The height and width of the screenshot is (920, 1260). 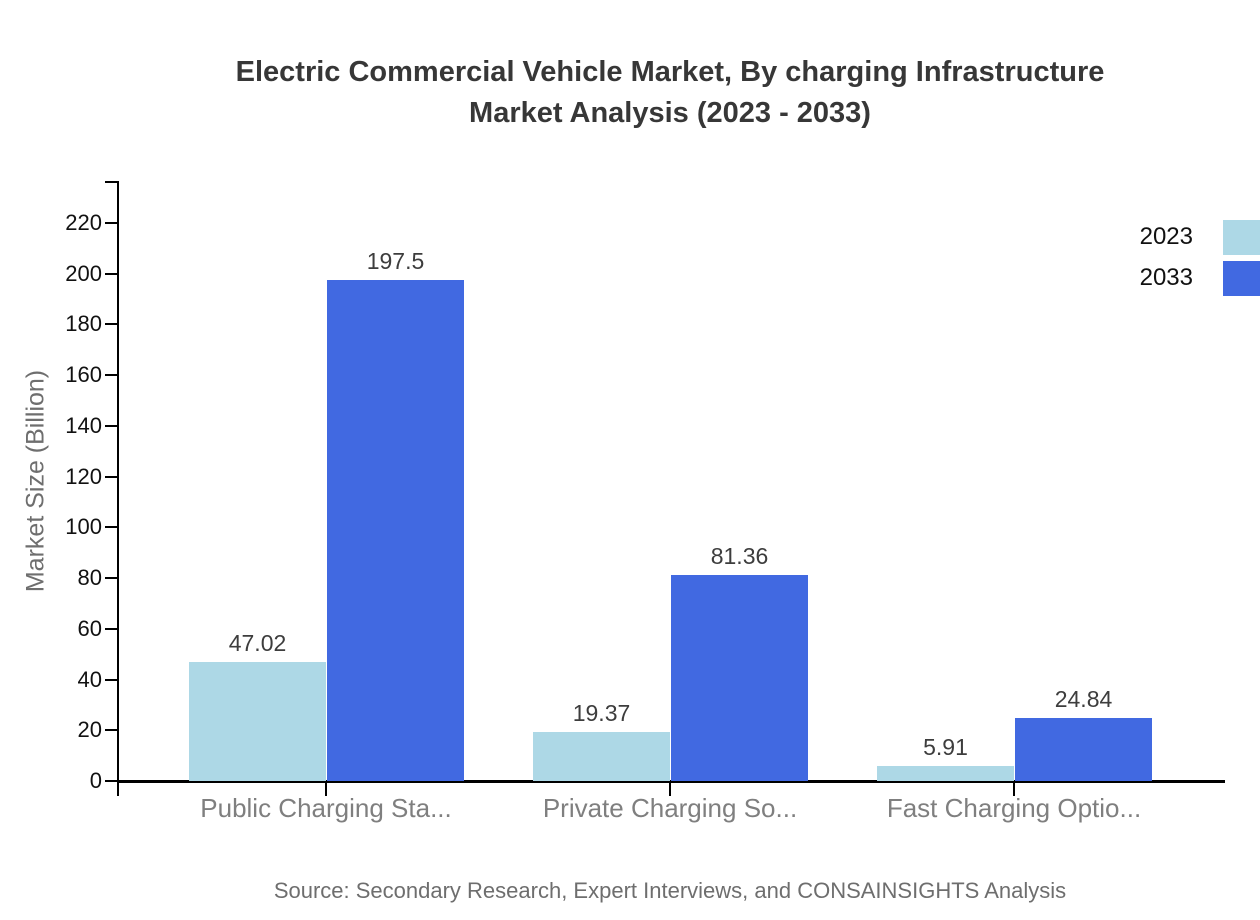 I want to click on y-tick-label: 40, so click(x=89, y=679).